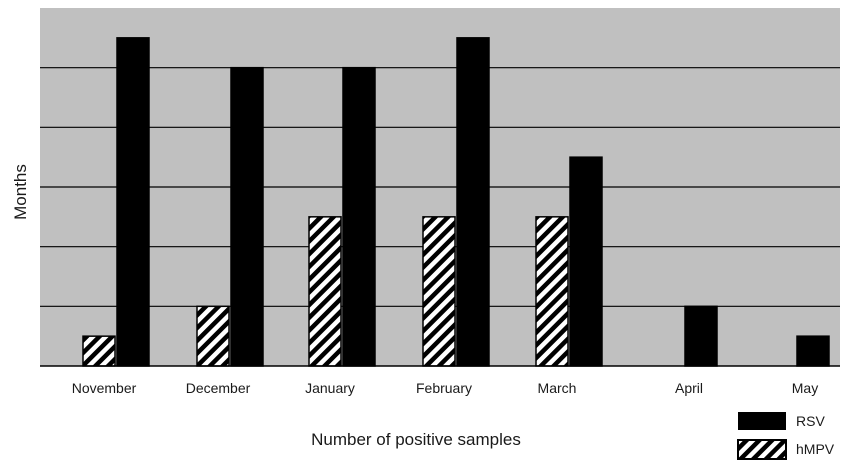 This screenshot has width=842, height=465. Describe the element at coordinates (20, 192) in the screenshot. I see `y-axis-title: Months` at that location.